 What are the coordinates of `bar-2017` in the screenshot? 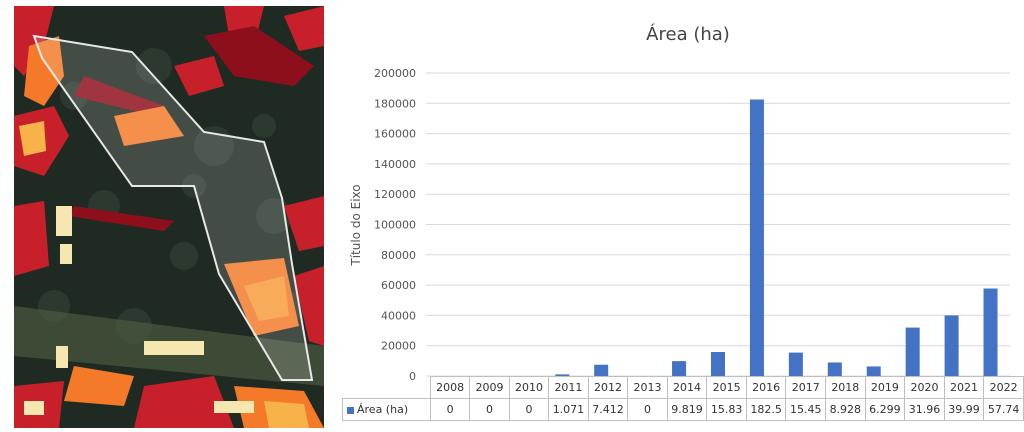 It's located at (795, 364).